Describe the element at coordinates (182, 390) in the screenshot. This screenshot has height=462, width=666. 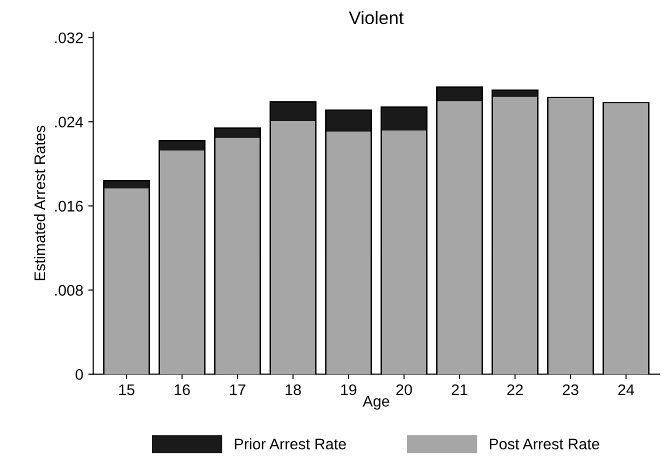
I see `x-tick-label: 16` at that location.